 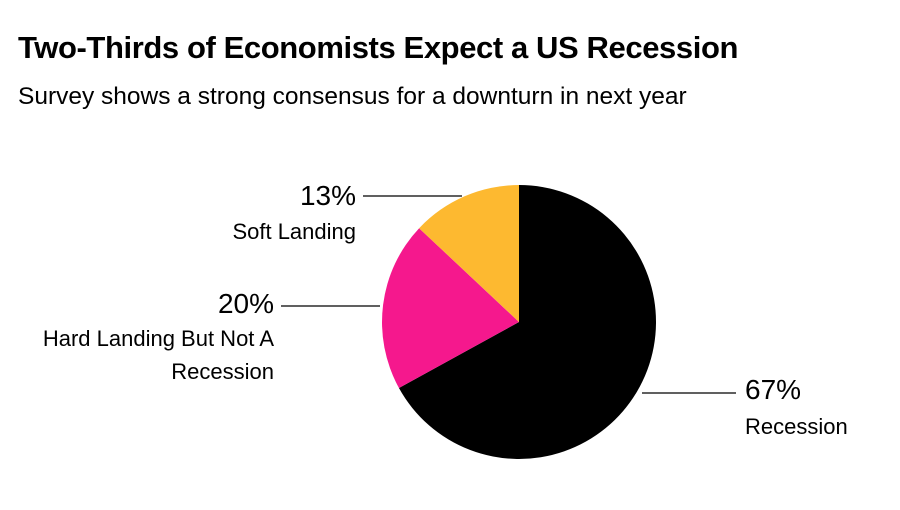 What do you see at coordinates (158, 338) in the screenshot?
I see `slice-label-hard-landing-line1: Hard Landing But Not A` at bounding box center [158, 338].